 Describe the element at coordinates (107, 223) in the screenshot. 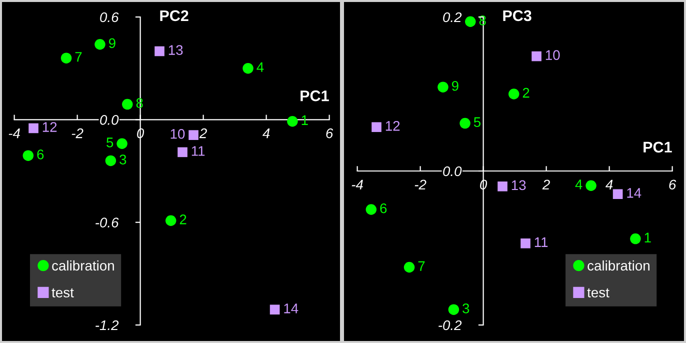

I see `y-tick-label: -0.6` at that location.